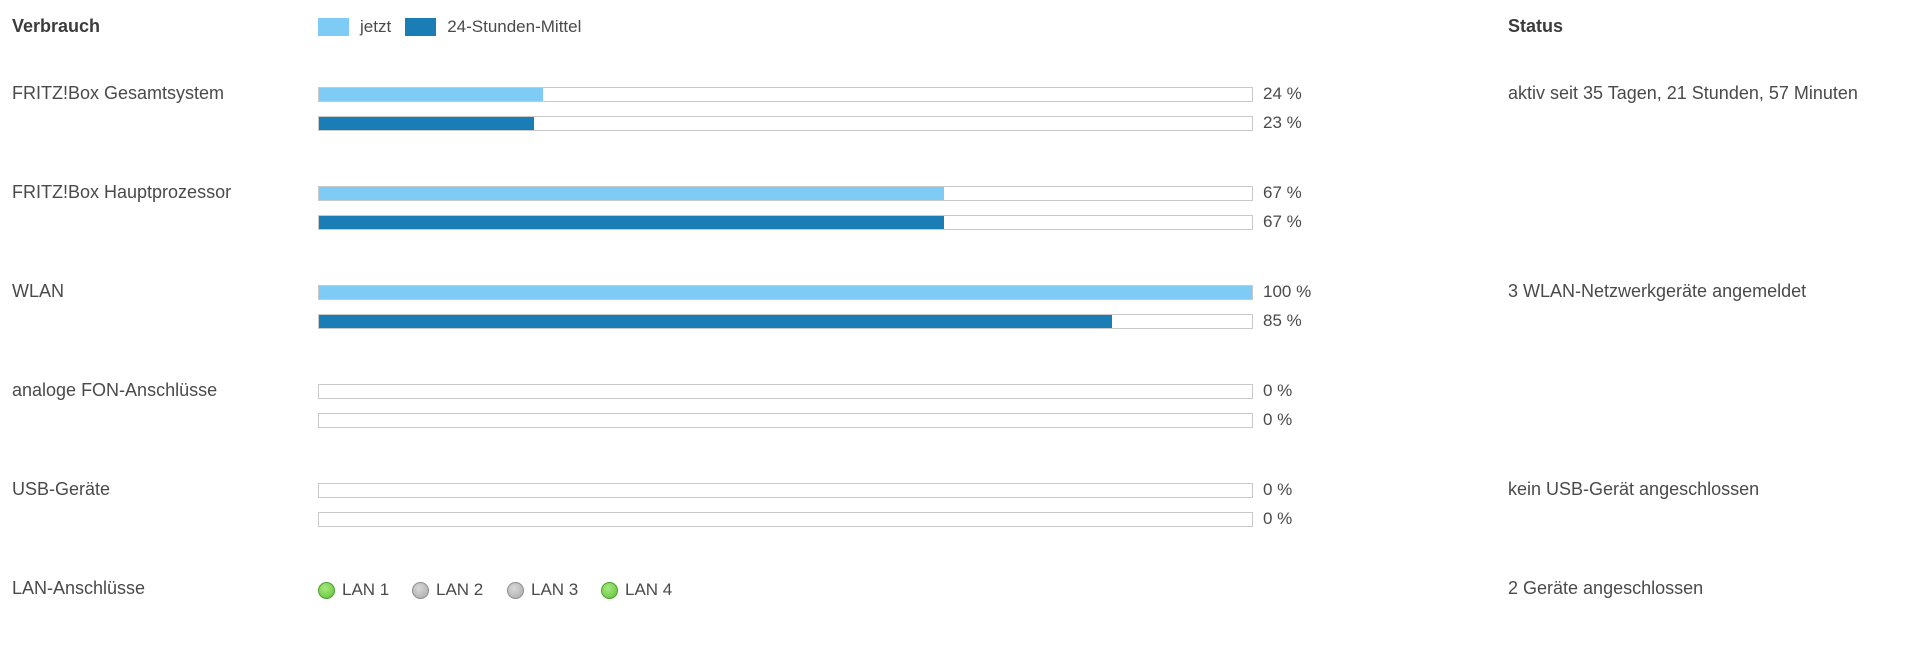 The width and height of the screenshot is (1915, 645). What do you see at coordinates (56, 26) in the screenshot?
I see `verbrauch-header: Verbrauch` at bounding box center [56, 26].